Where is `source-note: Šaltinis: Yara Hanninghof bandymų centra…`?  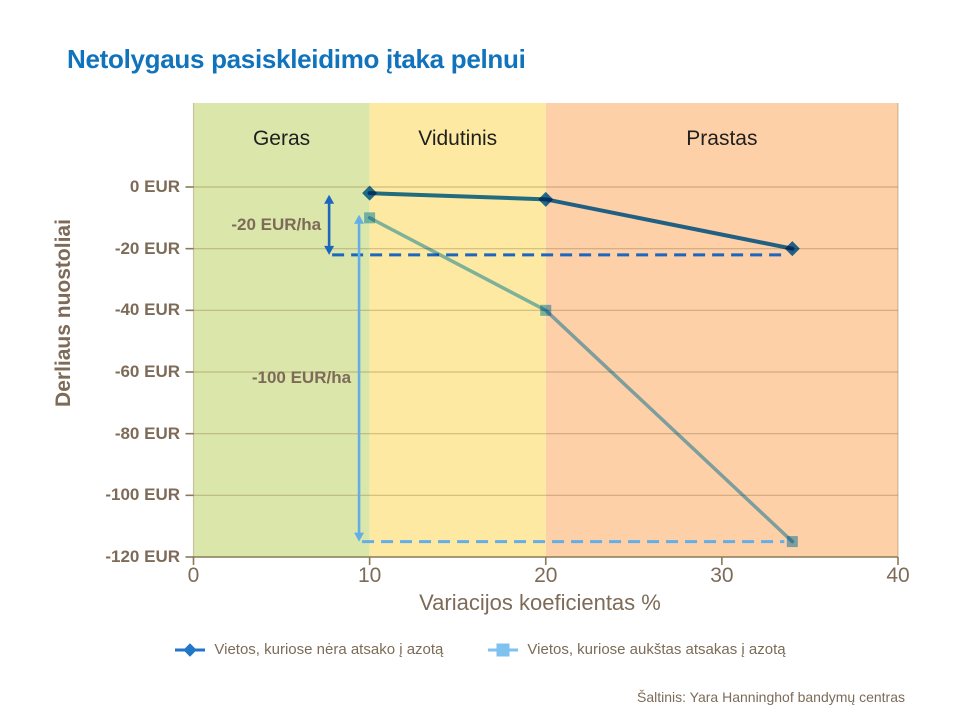 source-note: Šaltinis: Yara Hanninghof bandymų centra… is located at coordinates (771, 697).